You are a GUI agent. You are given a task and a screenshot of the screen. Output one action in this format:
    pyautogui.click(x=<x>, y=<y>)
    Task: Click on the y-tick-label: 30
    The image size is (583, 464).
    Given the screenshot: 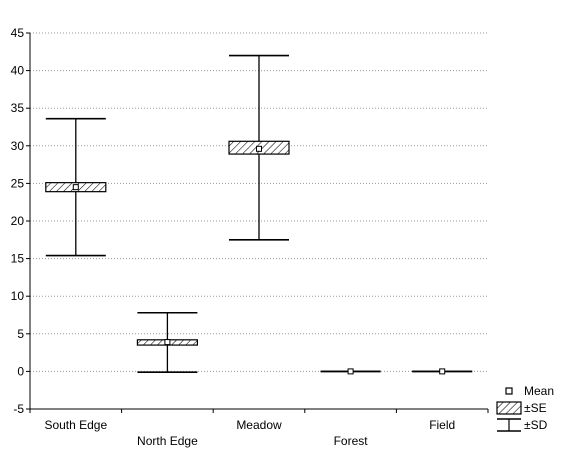 What is the action you would take?
    pyautogui.click(x=18, y=146)
    